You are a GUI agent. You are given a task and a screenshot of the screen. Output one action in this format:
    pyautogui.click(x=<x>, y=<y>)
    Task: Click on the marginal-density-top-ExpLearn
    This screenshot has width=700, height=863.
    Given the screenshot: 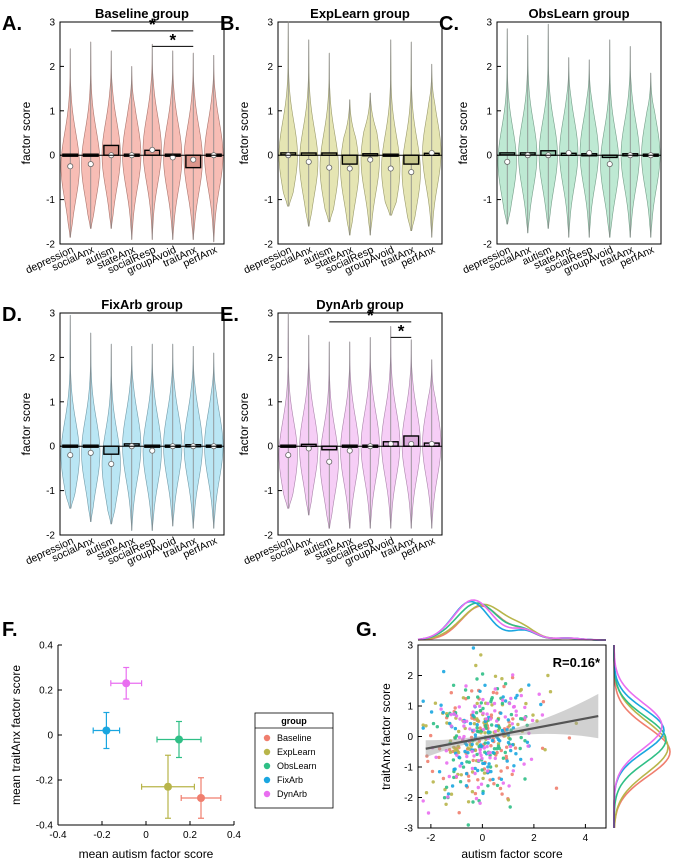 What is the action you would take?
    pyautogui.click(x=511, y=622)
    